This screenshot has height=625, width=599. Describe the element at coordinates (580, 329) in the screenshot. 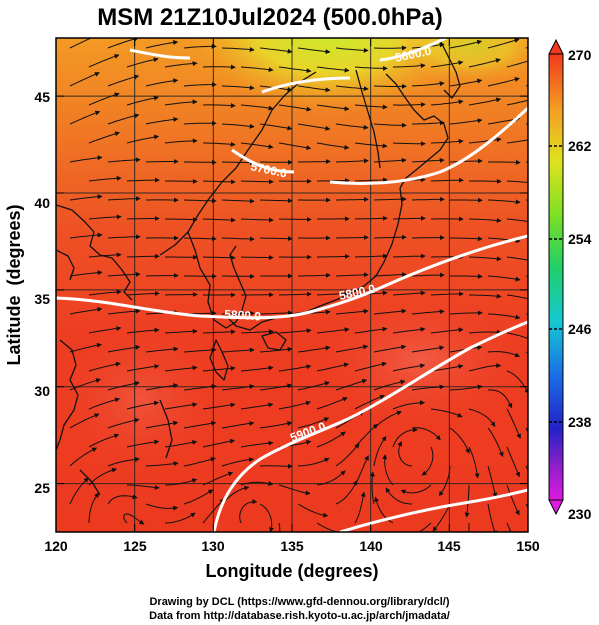

I see `colorbar-tick-label: 246` at that location.